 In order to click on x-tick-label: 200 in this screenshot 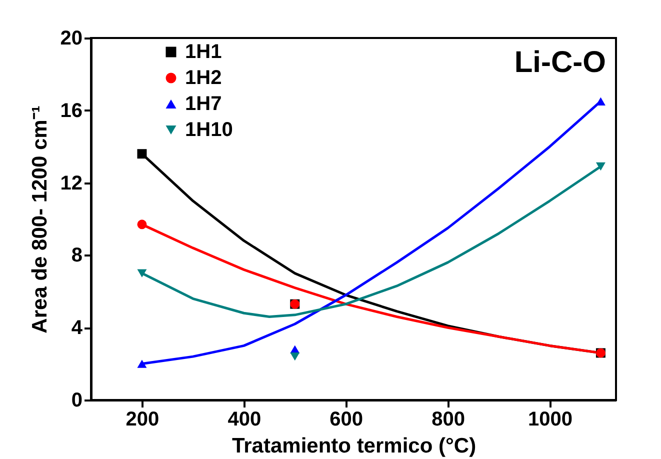, I will do `click(143, 419)`.